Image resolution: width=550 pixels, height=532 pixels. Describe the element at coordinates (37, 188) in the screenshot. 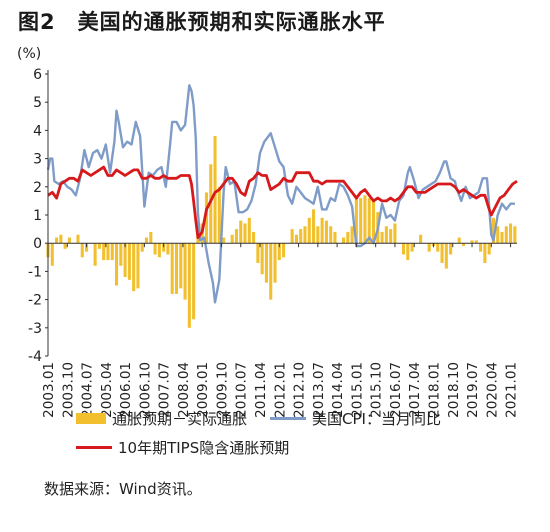

I see `y-tick-label: 2` at that location.